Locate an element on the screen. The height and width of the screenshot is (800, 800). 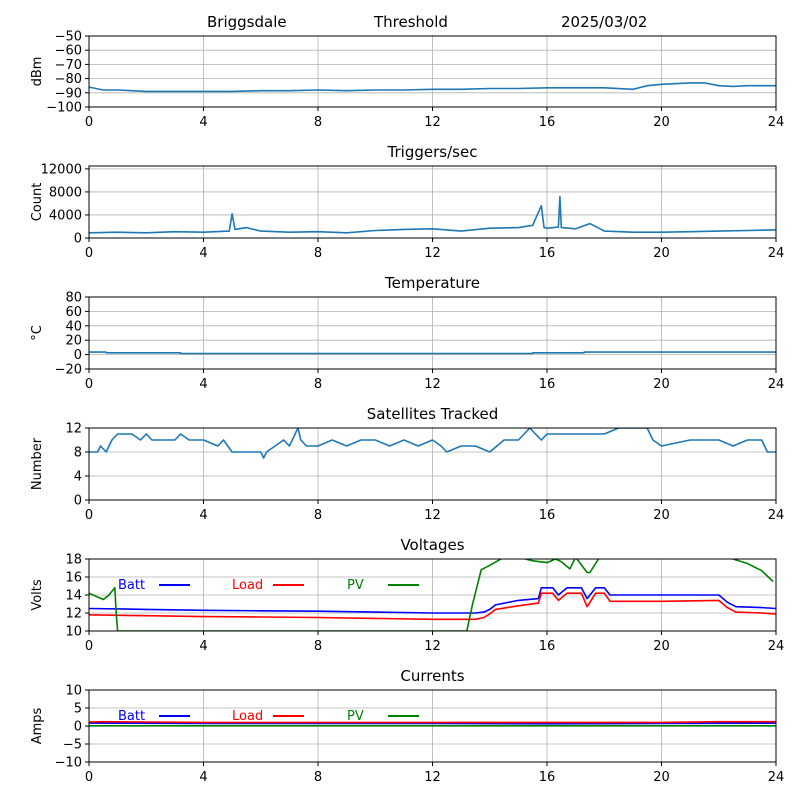
y-tick-label: −5 is located at coordinates (72, 745).